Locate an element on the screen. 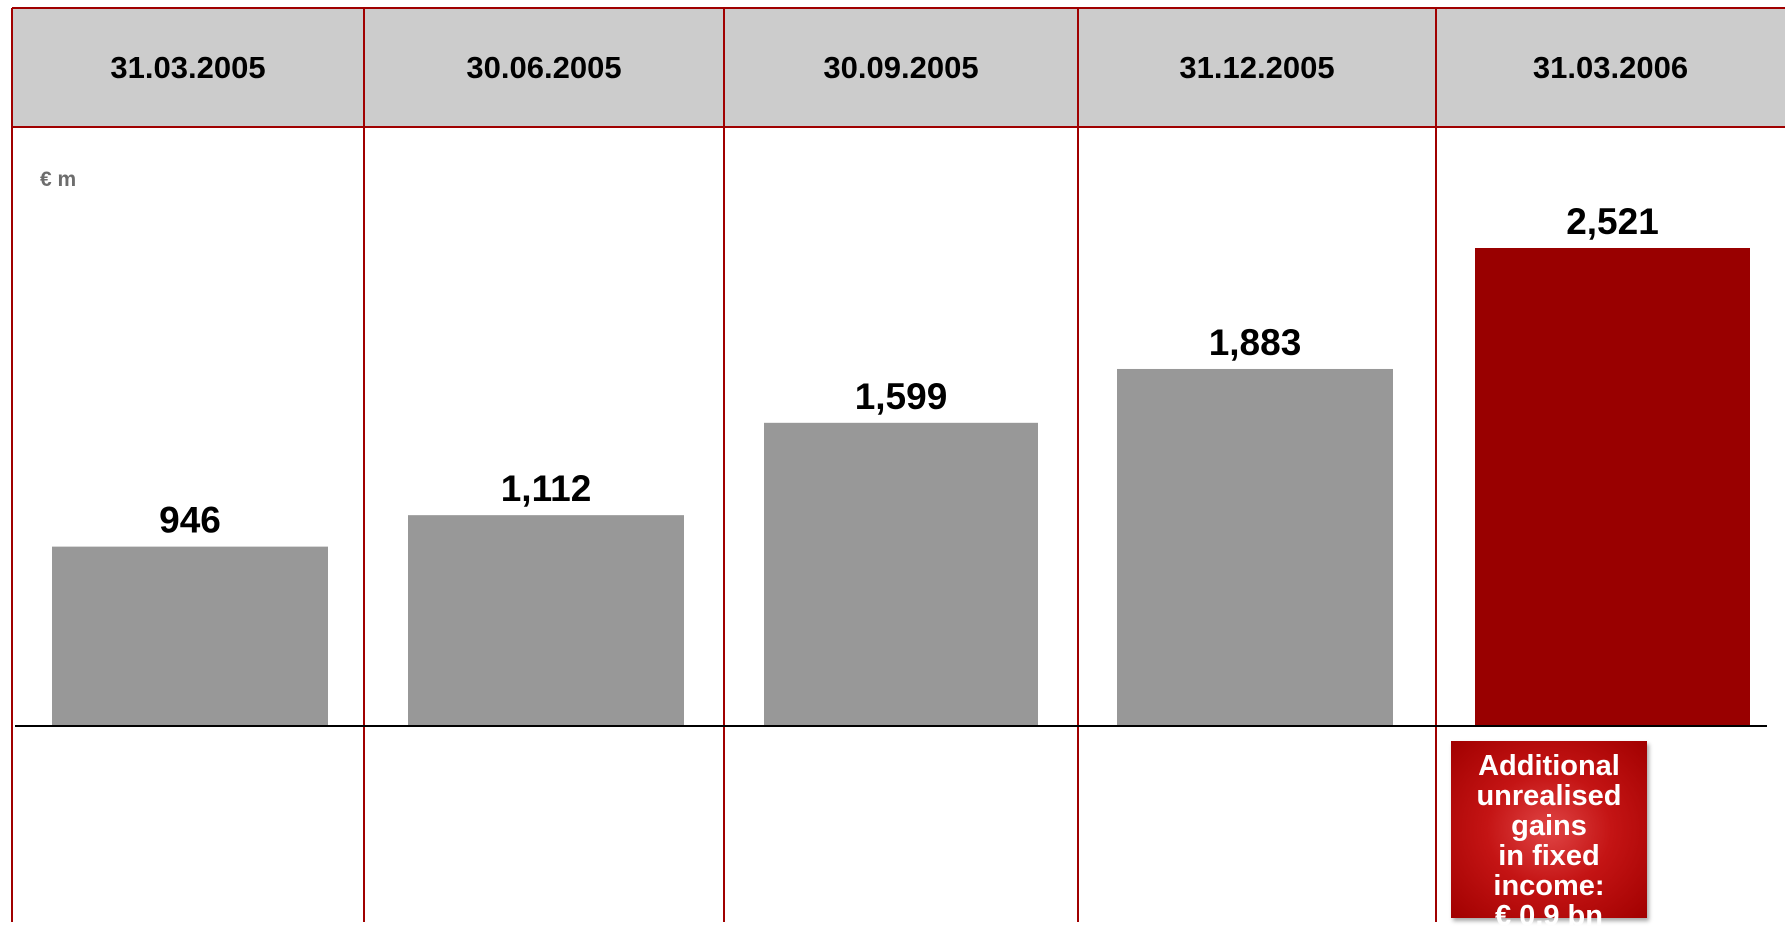 This screenshot has width=1785, height=932. header-band is located at coordinates (898, 67).